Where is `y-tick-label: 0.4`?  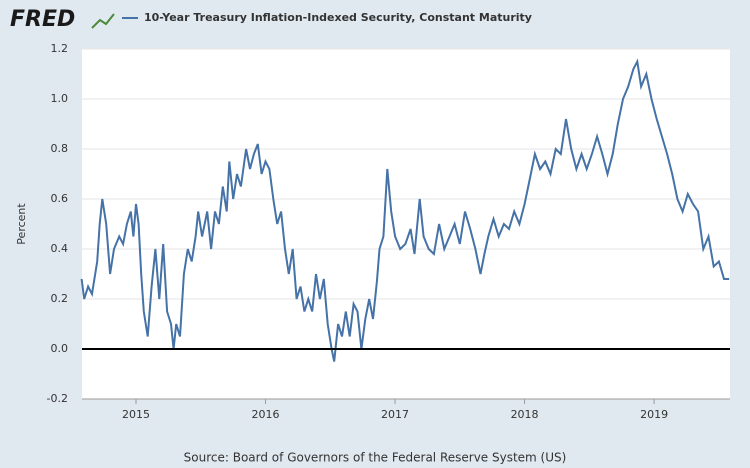 y-tick-label: 0.4 is located at coordinates (60, 248).